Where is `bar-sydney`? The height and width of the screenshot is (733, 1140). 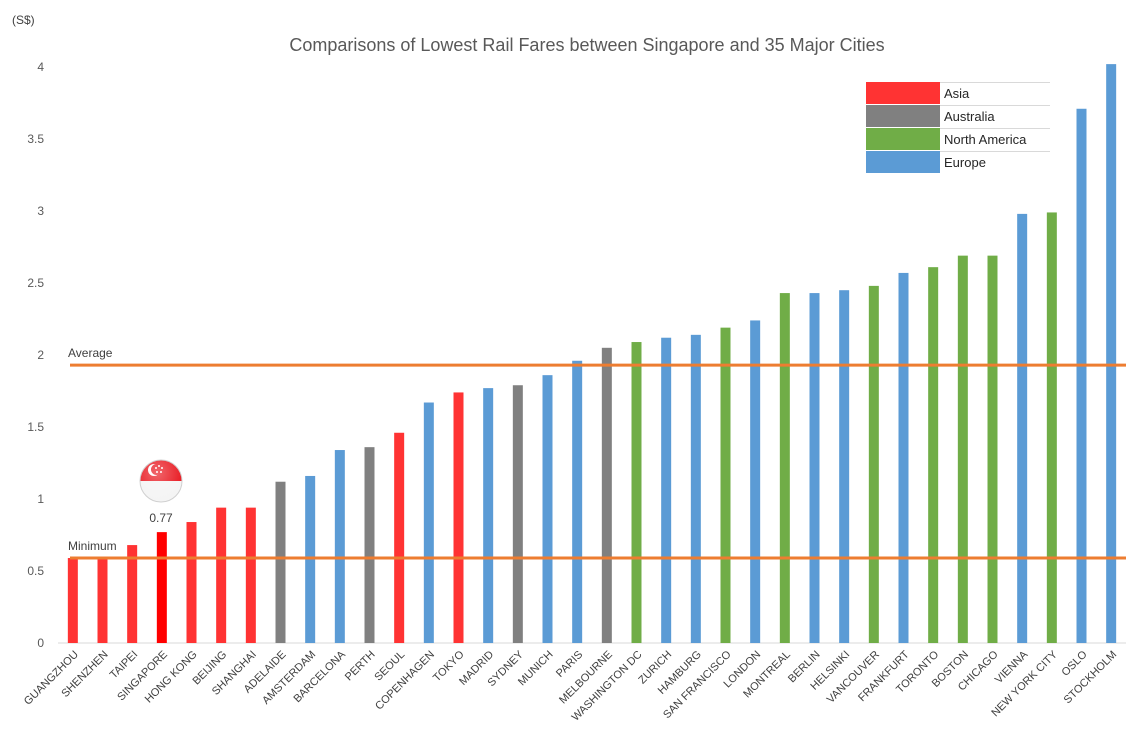 bar-sydney is located at coordinates (517, 514).